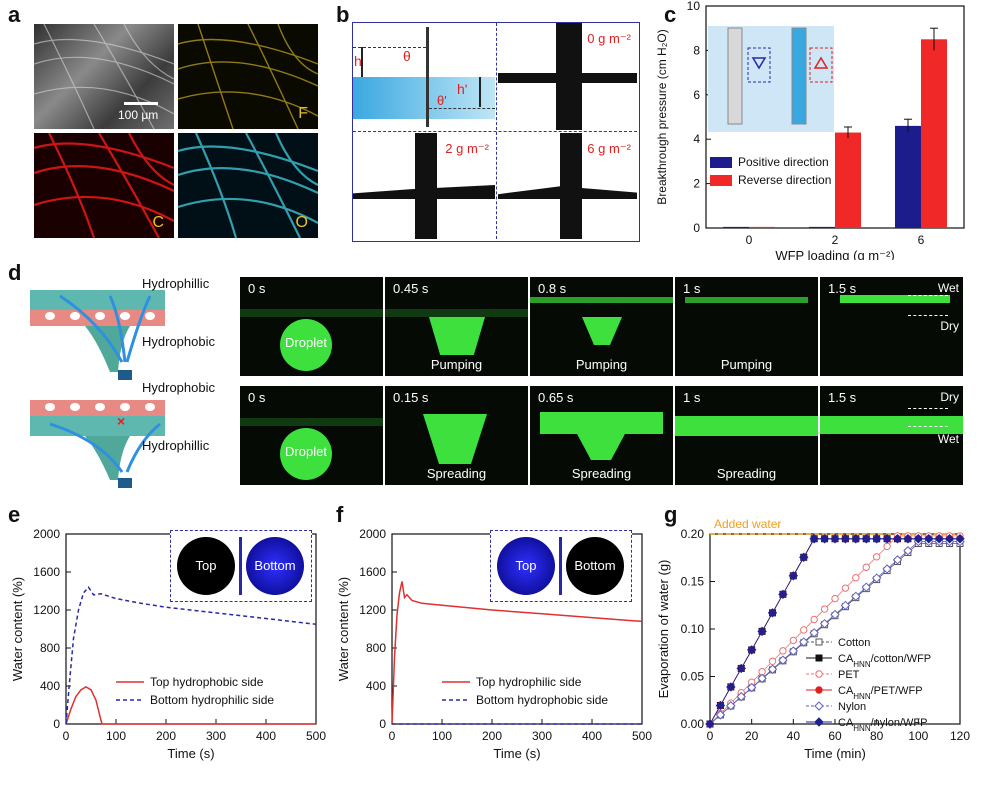 This screenshot has width=982, height=785. What do you see at coordinates (14, 14) in the screenshot?
I see `panel-label-a: a` at bounding box center [14, 14].